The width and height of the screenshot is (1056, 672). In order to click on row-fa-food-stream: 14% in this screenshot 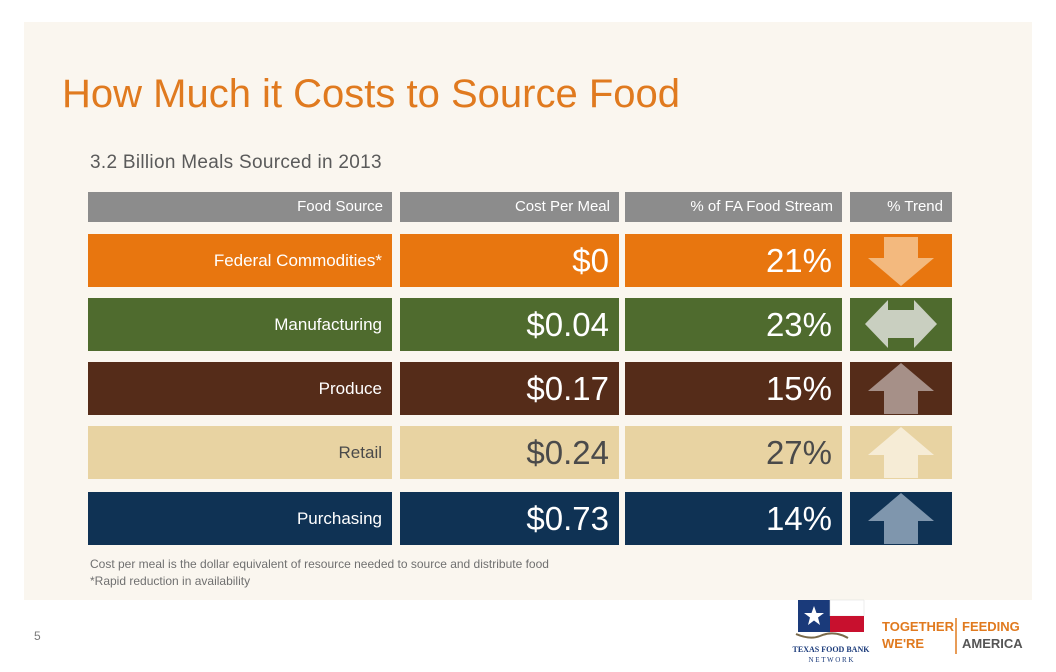, I will do `click(733, 518)`.